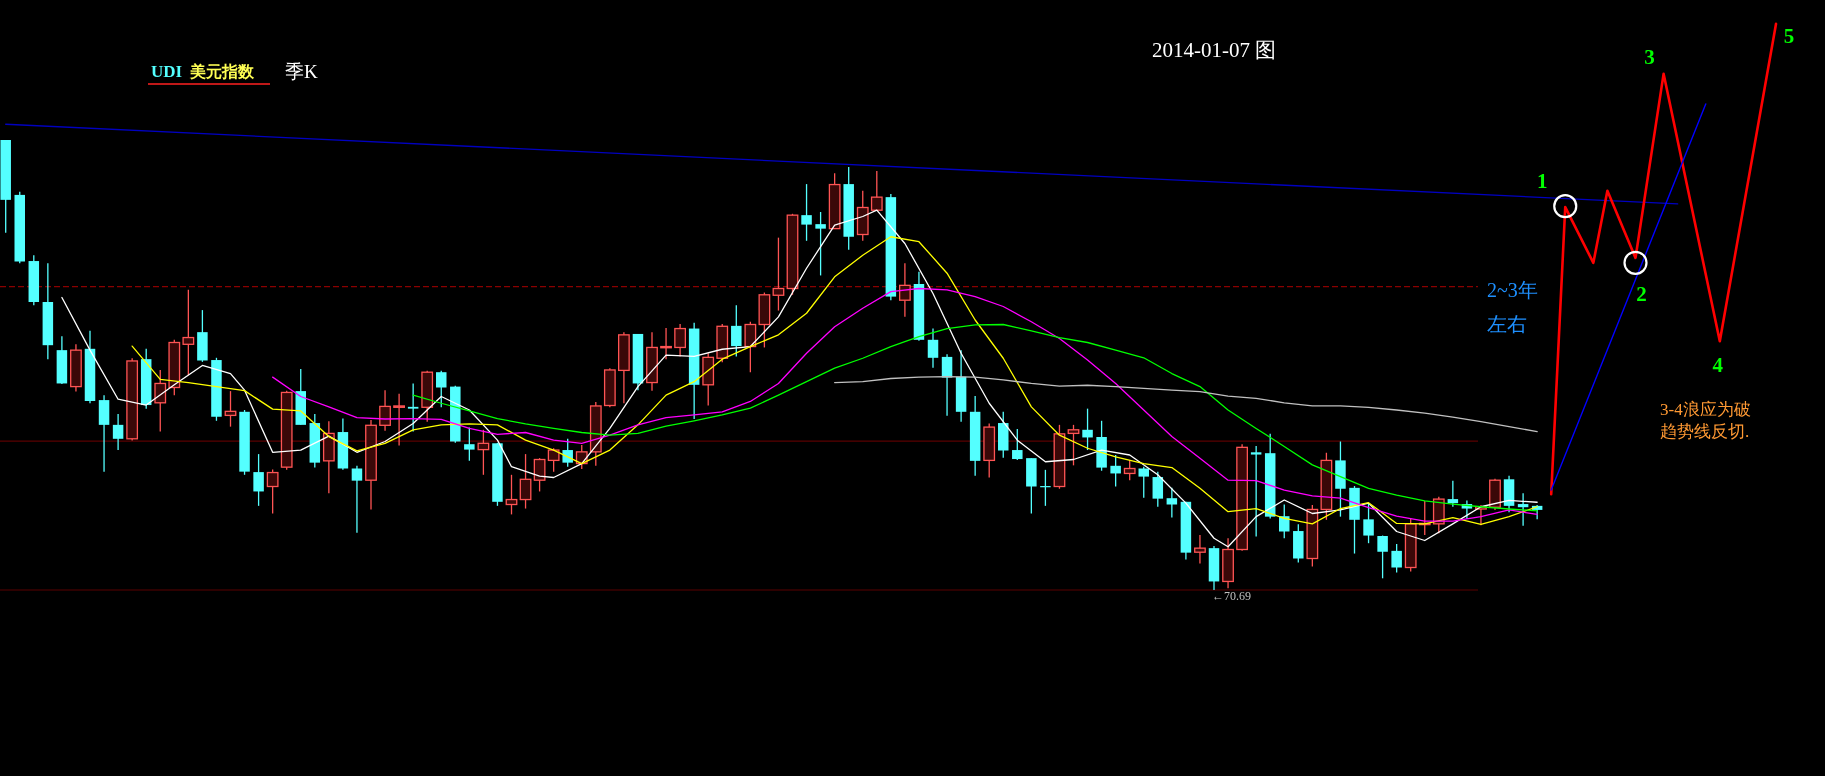 This screenshot has width=1825, height=776. Describe the element at coordinates (1718, 364) in the screenshot. I see `annotation: 4` at that location.